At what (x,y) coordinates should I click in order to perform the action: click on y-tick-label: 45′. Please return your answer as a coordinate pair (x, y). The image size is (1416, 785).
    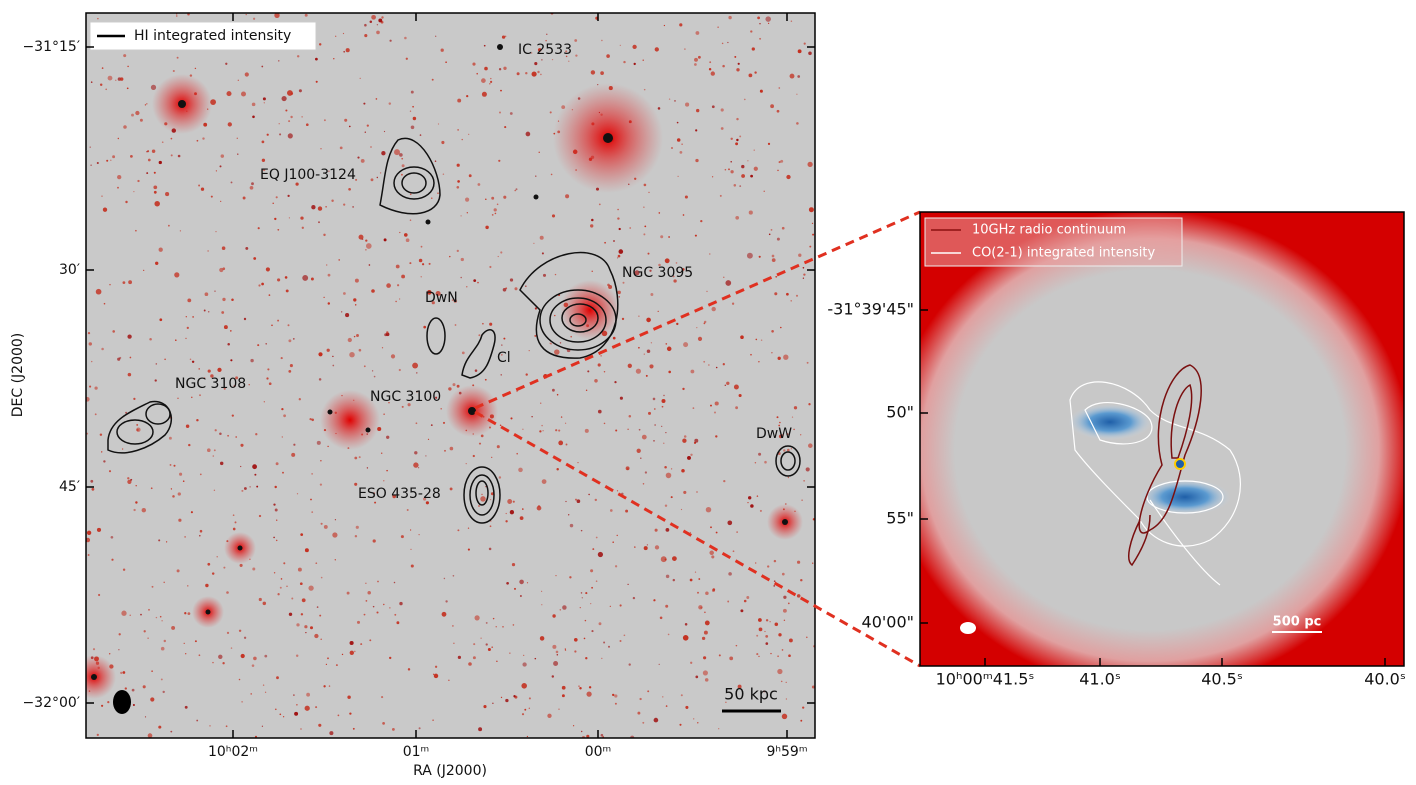
    Looking at the image, I should click on (69, 487).